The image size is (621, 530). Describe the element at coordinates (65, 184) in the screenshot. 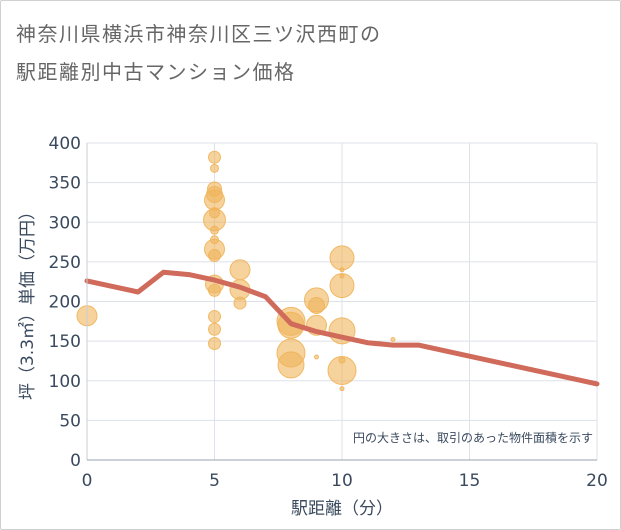

I see `y-tick-label: 350` at that location.